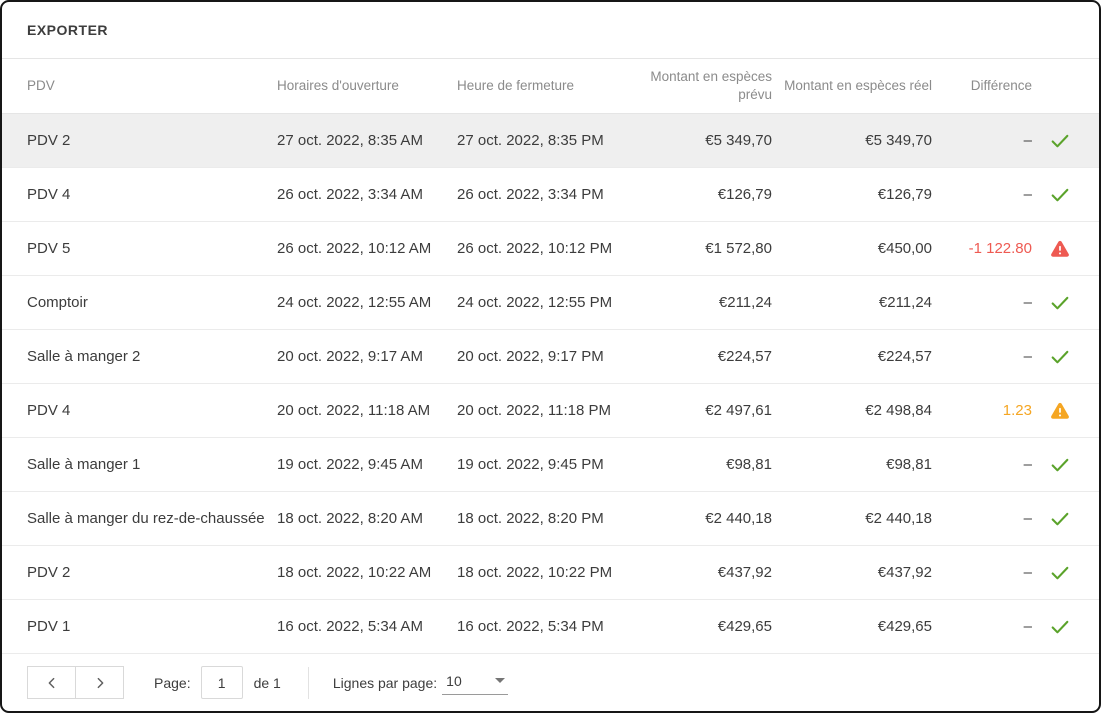  I want to click on cell-opening-time: 19 oct. 2022, 9:45 AM, so click(350, 464).